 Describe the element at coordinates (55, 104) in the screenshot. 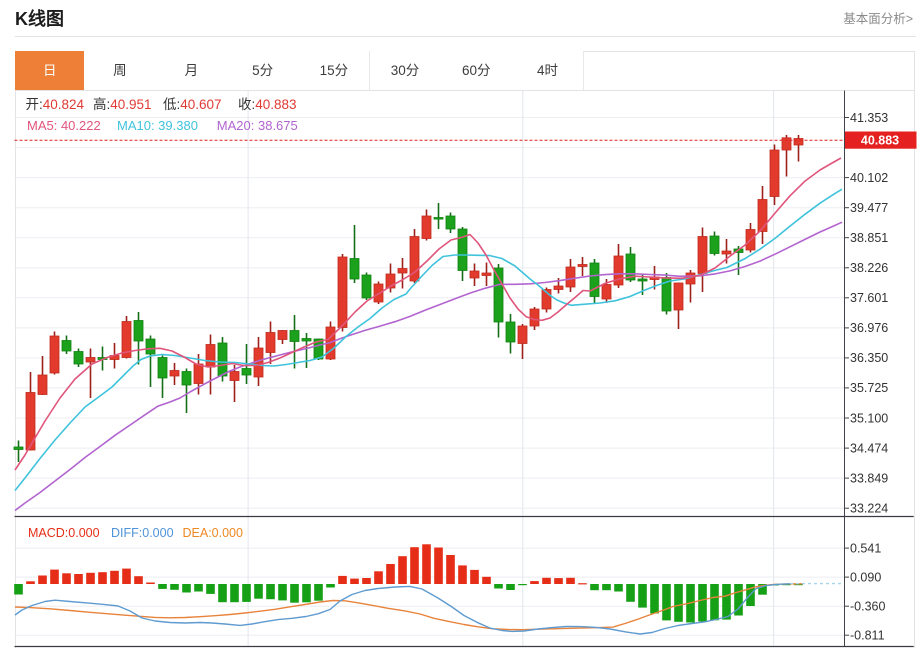

I see `svg-text: 开:40.824` at that location.